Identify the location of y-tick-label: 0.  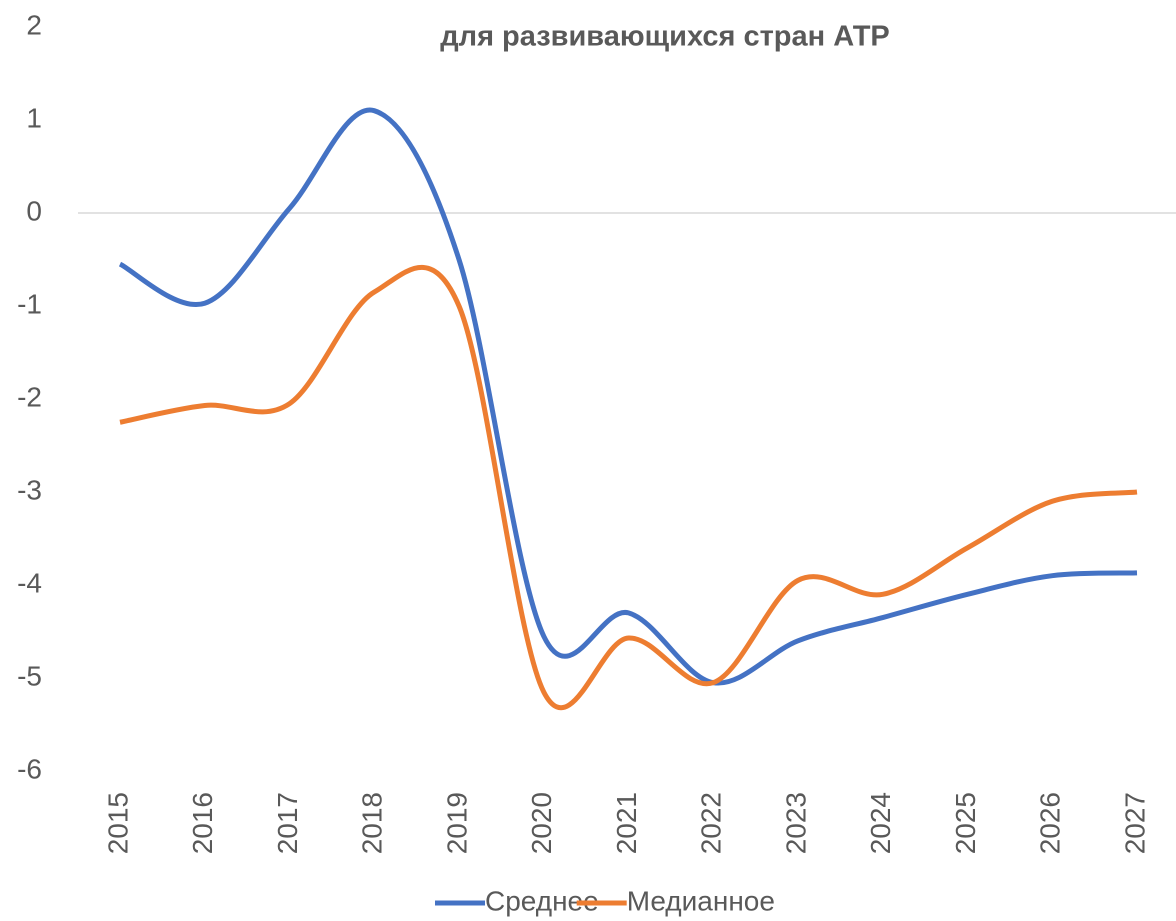
(34, 210).